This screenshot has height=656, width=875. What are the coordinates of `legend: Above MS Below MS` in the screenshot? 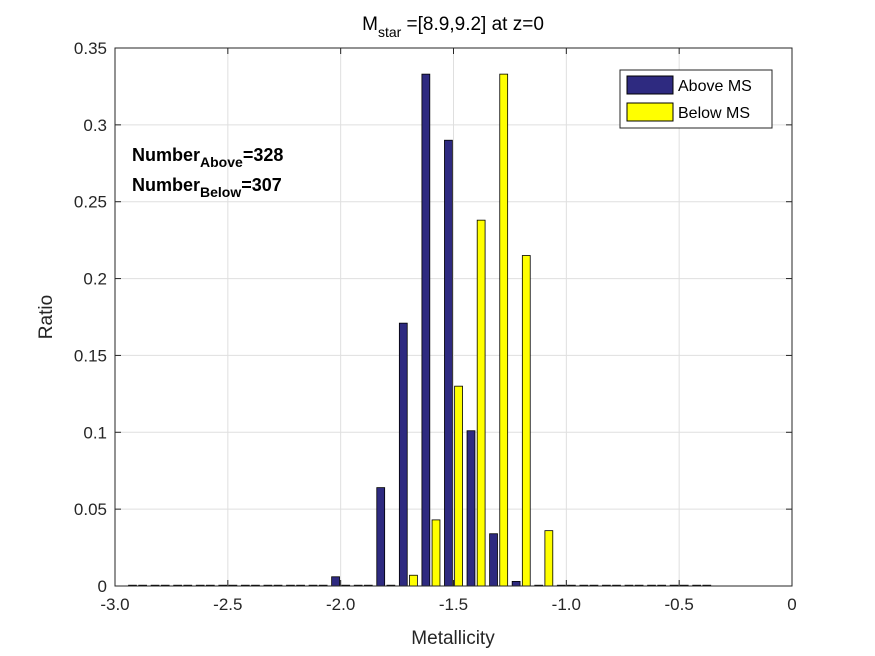 It's located at (696, 99).